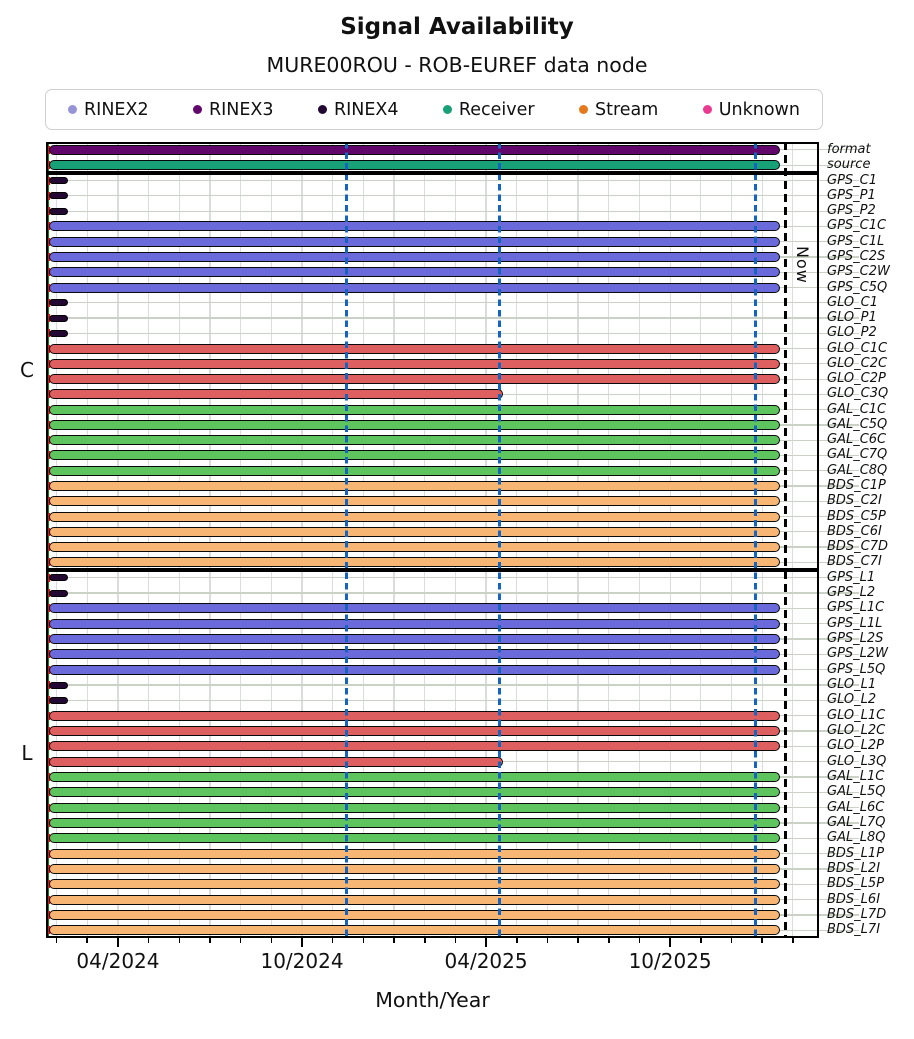  What do you see at coordinates (415, 241) in the screenshot?
I see `availability-bar-gps_c1l` at bounding box center [415, 241].